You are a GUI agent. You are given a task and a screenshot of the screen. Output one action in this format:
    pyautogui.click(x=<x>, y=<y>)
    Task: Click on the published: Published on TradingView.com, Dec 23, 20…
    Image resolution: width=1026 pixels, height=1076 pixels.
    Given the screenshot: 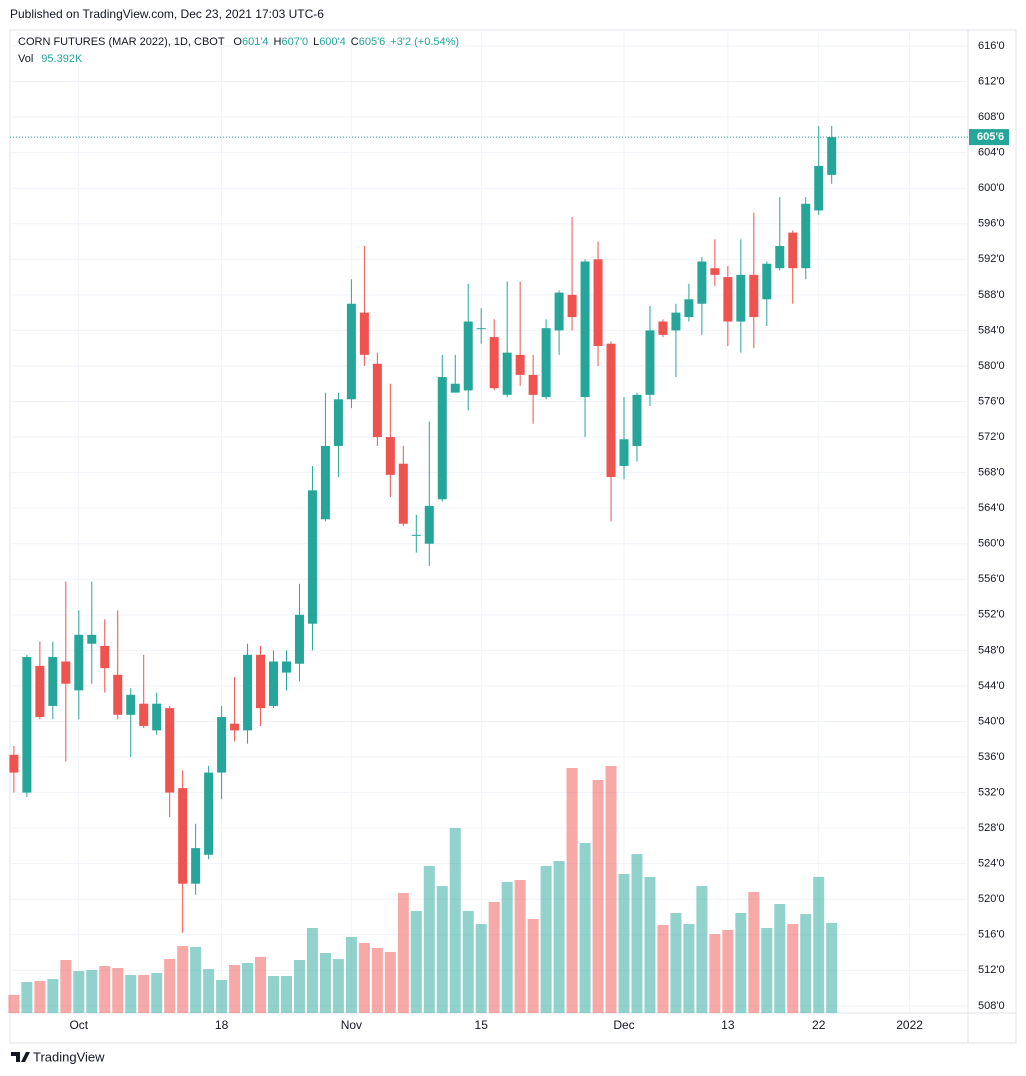 What is the action you would take?
    pyautogui.click(x=167, y=14)
    